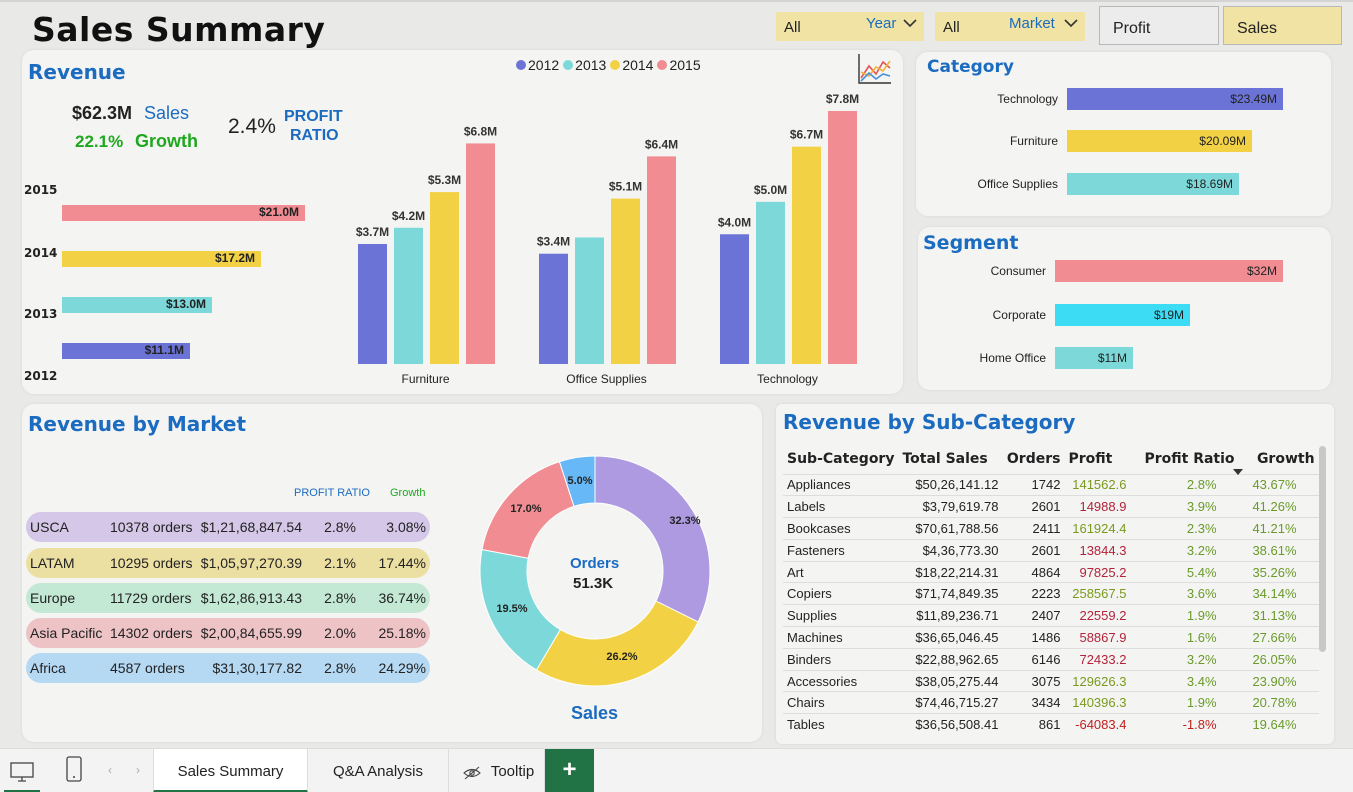 This screenshot has height=792, width=1353. I want to click on cell-growth: 38.61%, so click(1278, 550).